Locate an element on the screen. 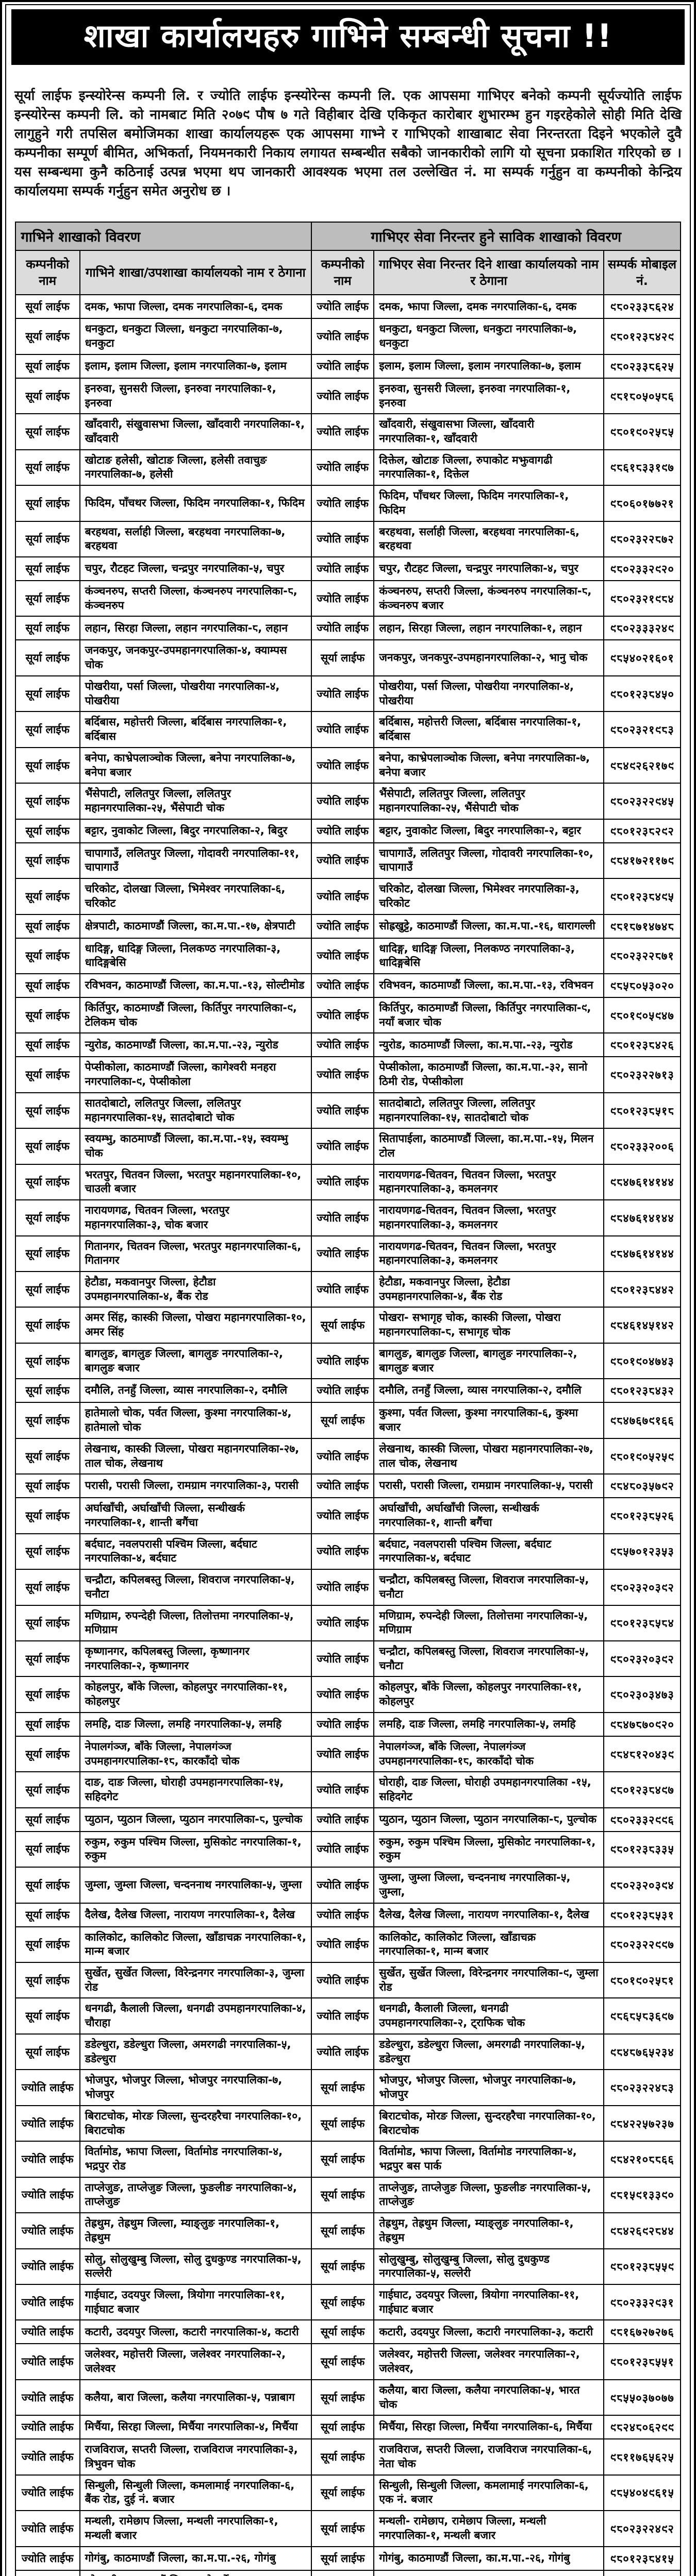 This screenshot has width=696, height=2576. phone-cell: ९८४८०३५७९२ is located at coordinates (642, 1486).